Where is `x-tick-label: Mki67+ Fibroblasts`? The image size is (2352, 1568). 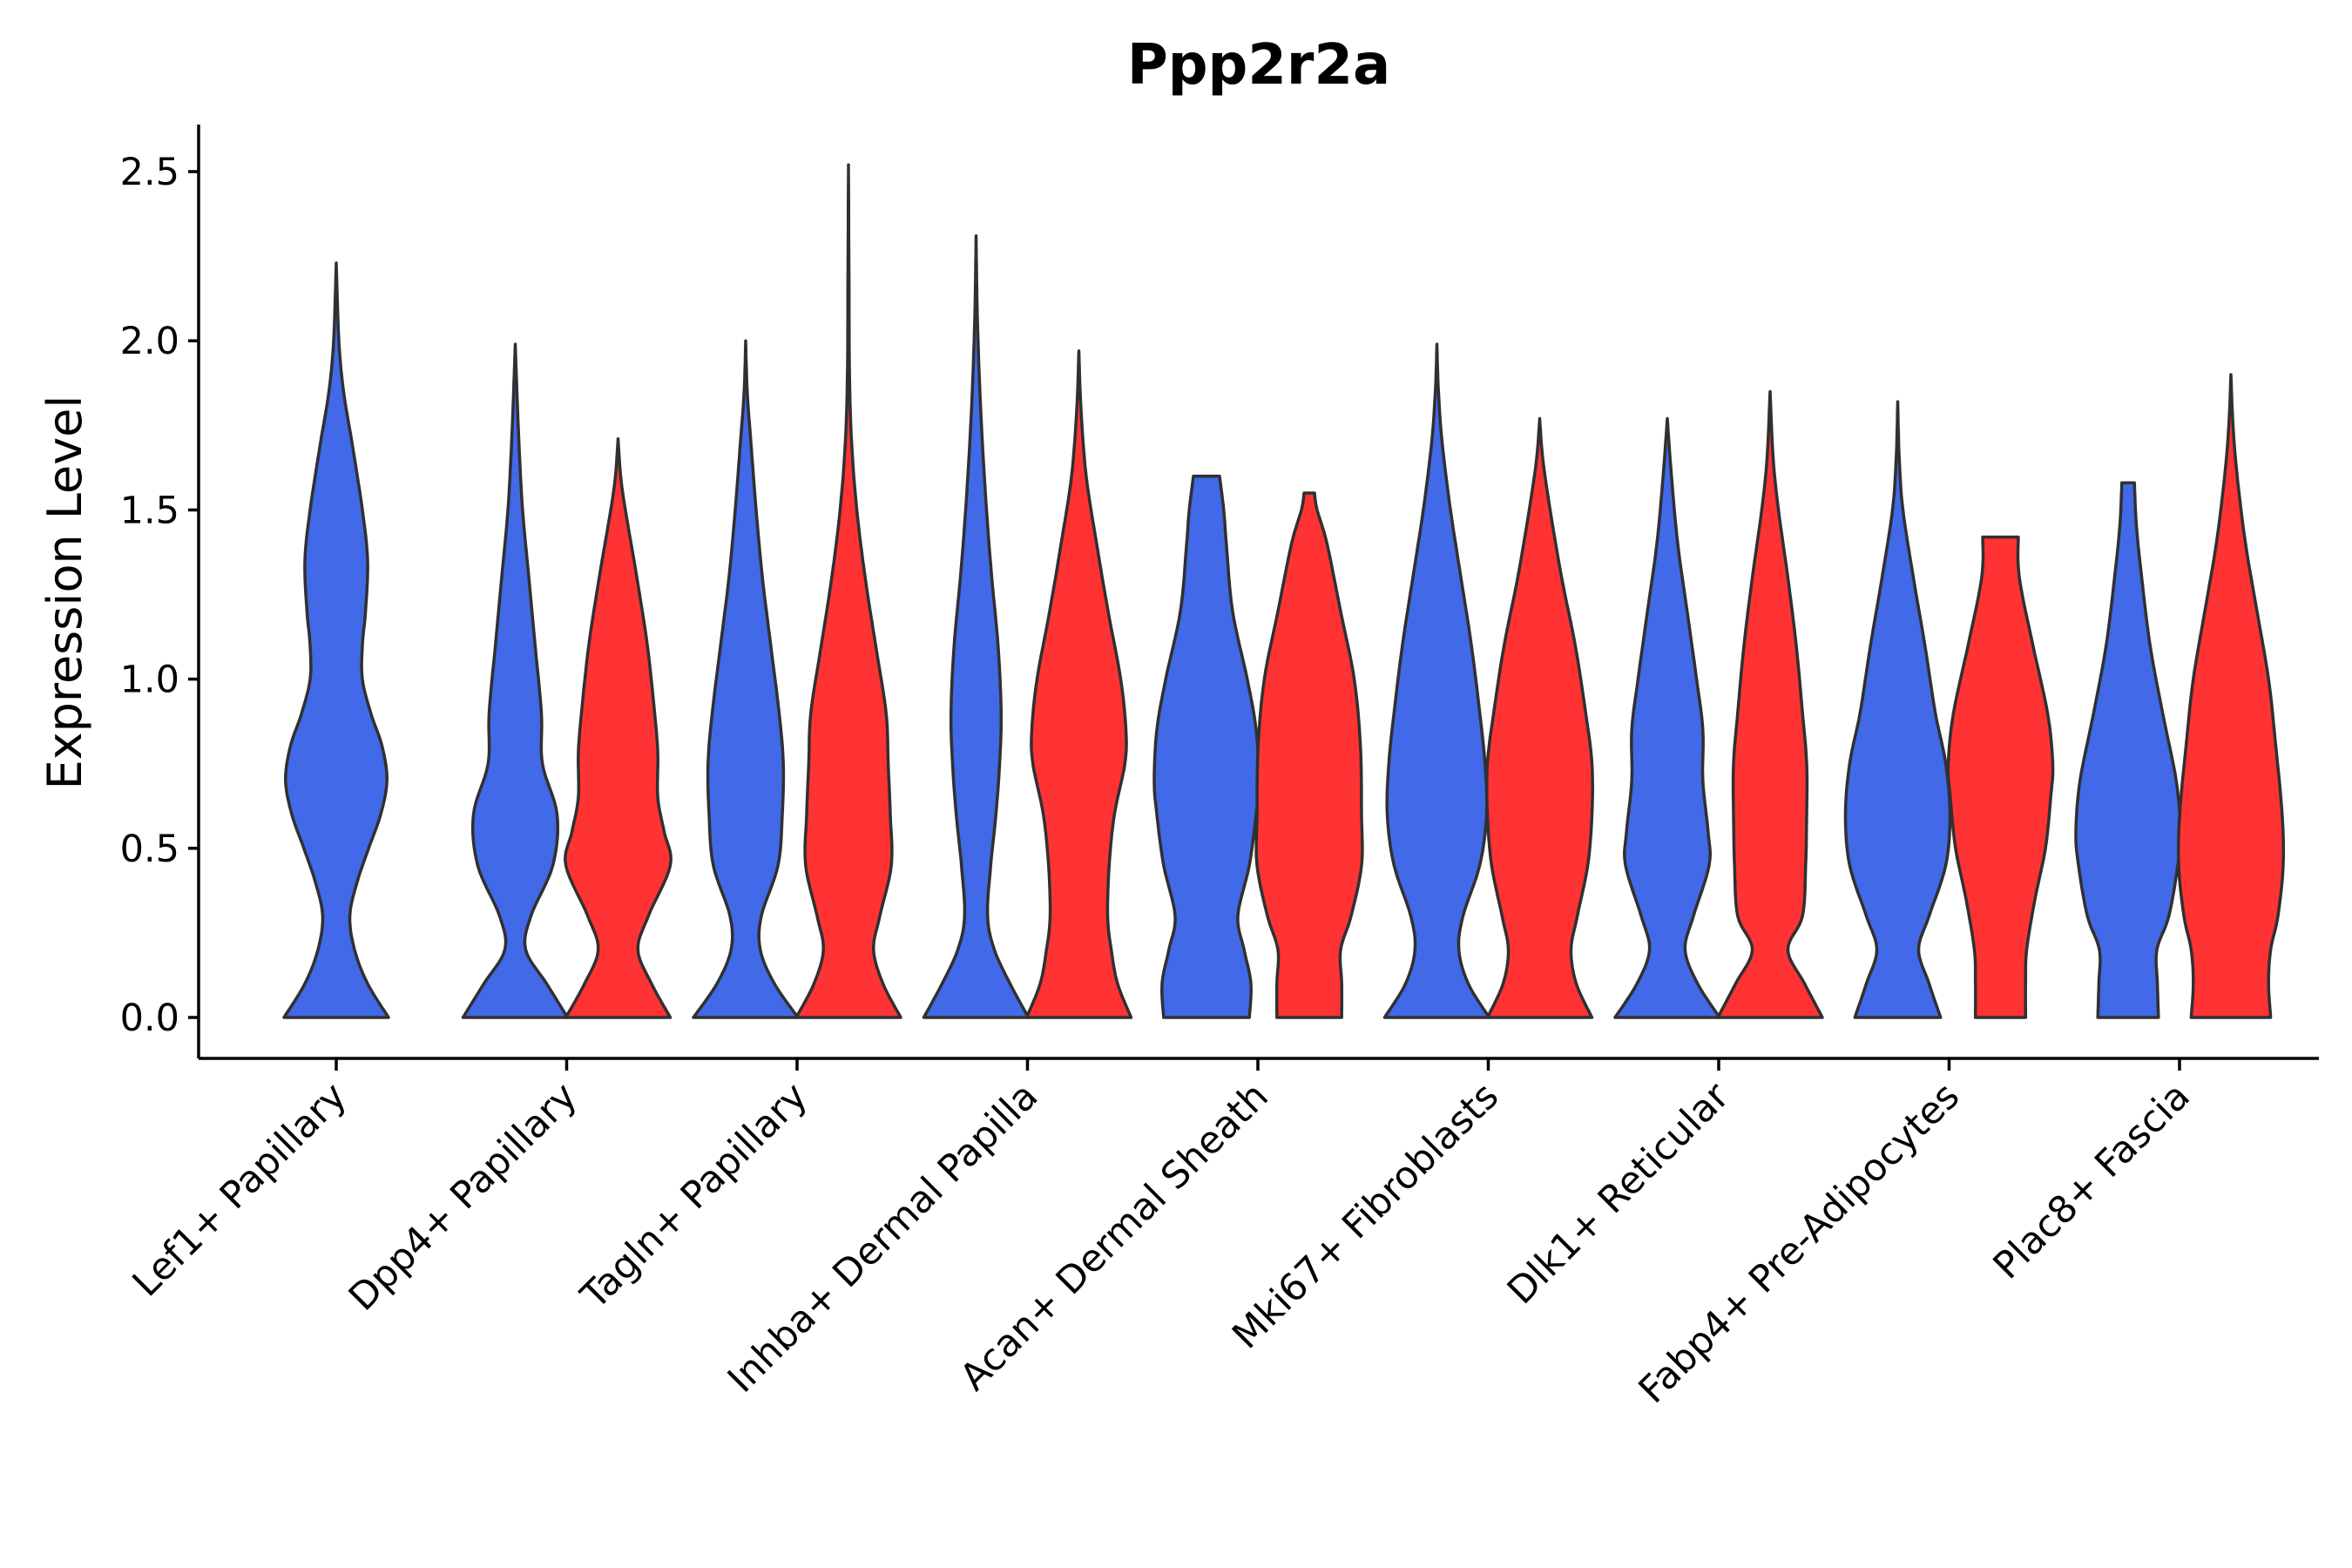
x-tick-label: Mki67+ Fibroblasts is located at coordinates (1365, 1215).